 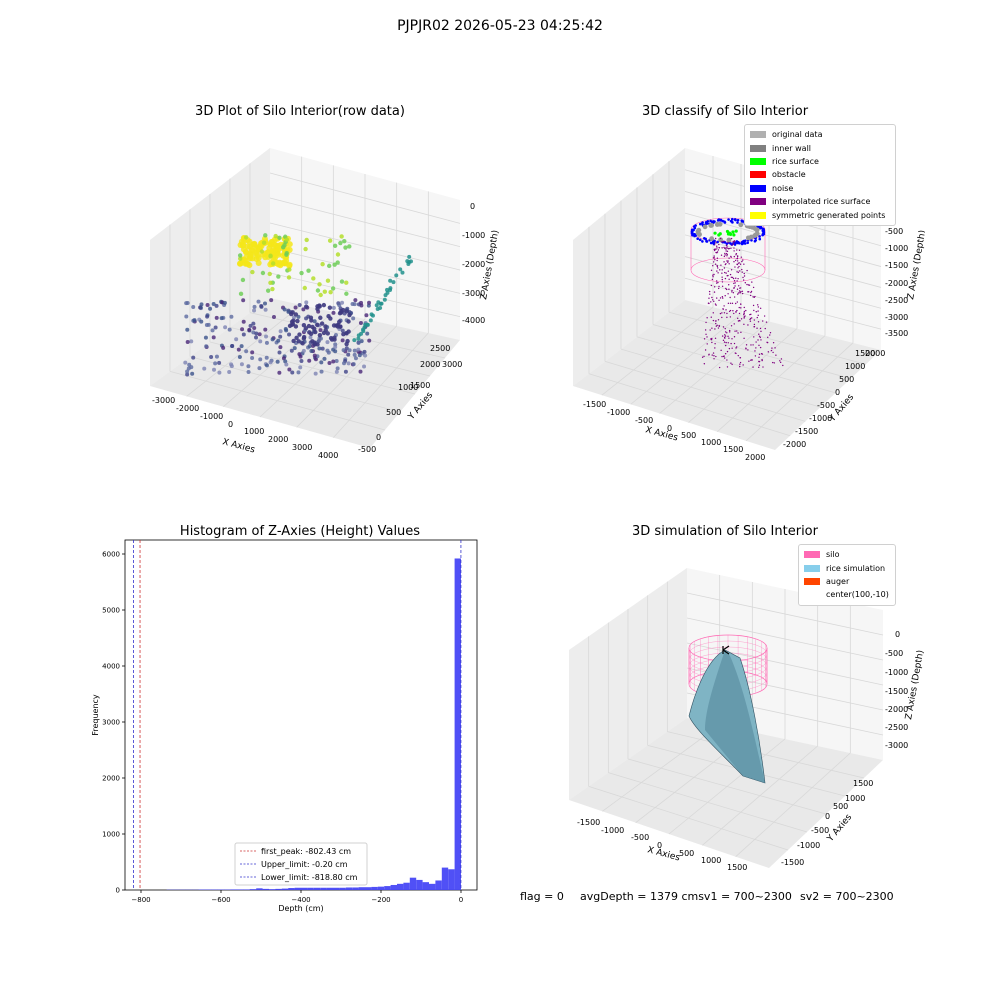 I want to click on legend-label: interpolated rice surface, so click(x=821, y=202).